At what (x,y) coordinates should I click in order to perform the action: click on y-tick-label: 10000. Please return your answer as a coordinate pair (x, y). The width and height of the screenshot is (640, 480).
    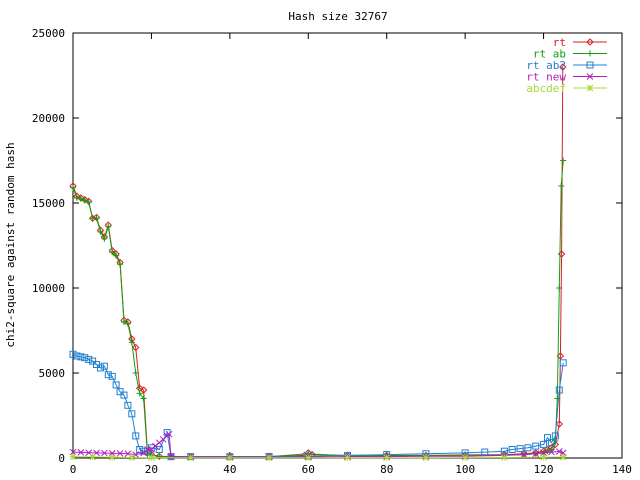
    Looking at the image, I should click on (48, 288).